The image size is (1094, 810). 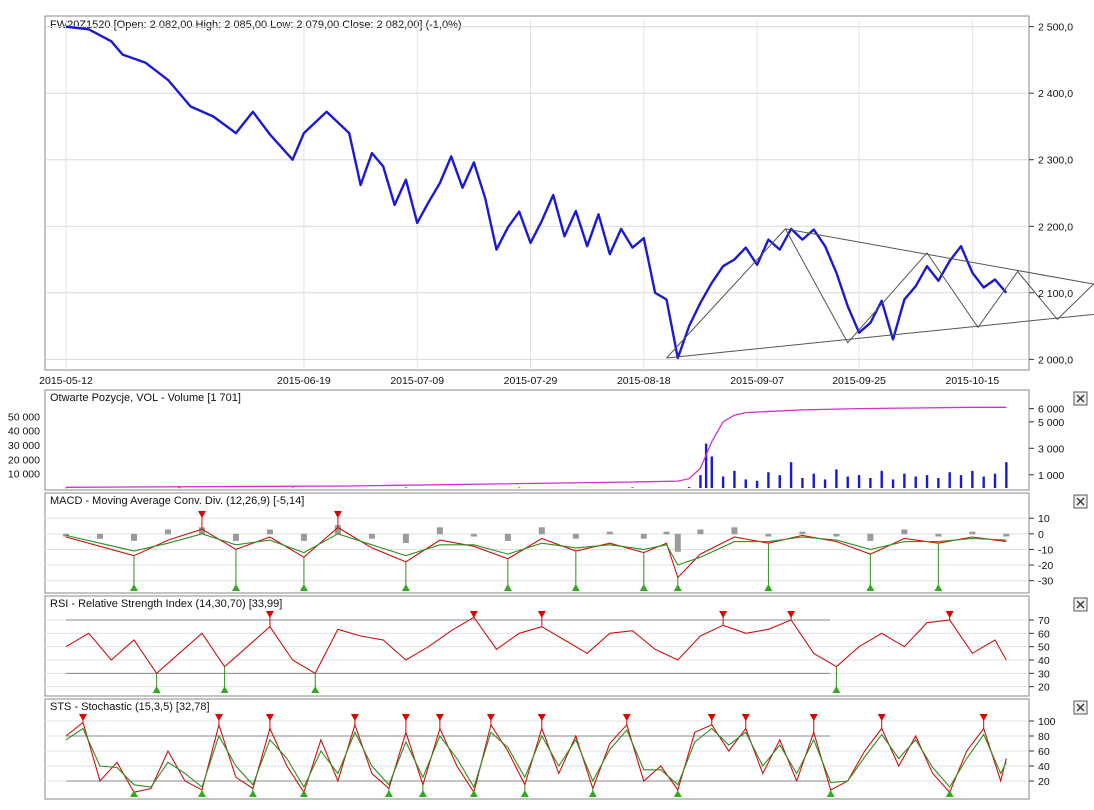 I want to click on macd-y-tick-label: -30, so click(x=1045, y=582).